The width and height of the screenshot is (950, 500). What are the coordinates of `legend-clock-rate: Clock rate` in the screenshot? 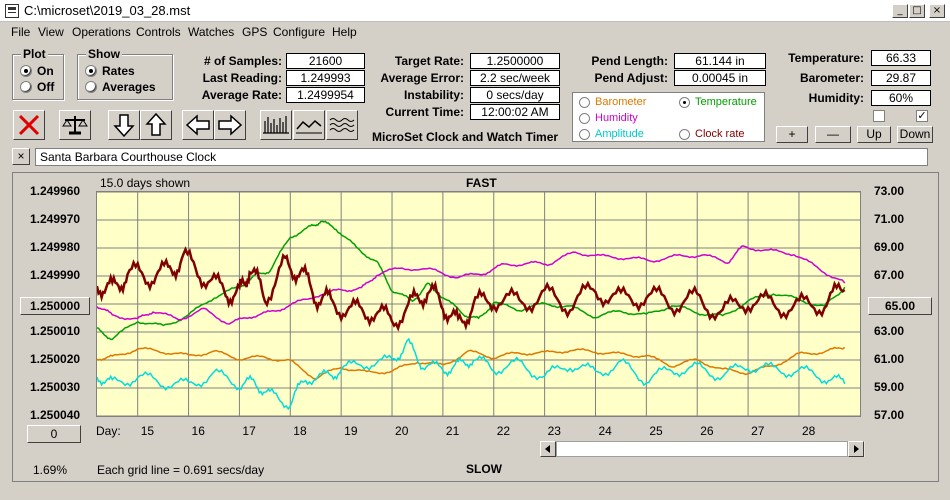 It's located at (712, 134).